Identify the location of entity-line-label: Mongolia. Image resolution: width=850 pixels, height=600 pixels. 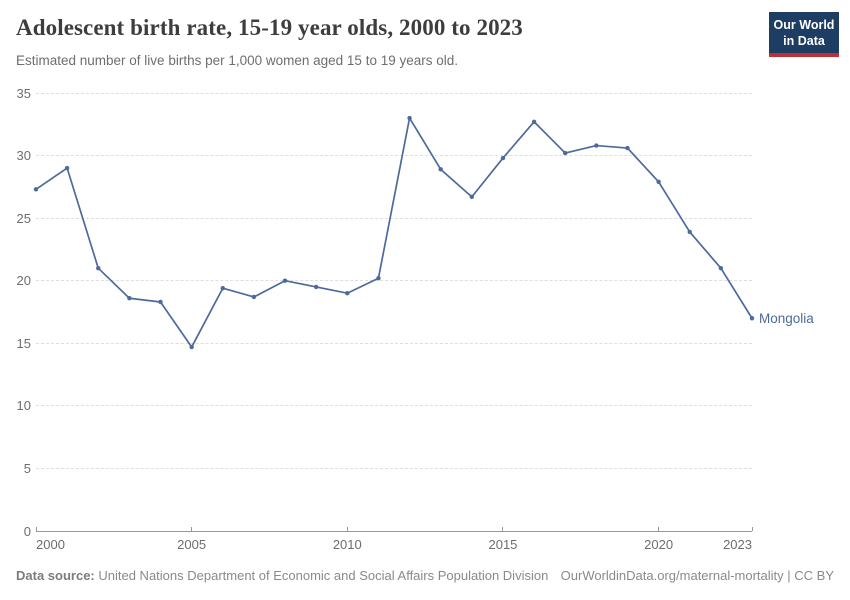
(786, 318).